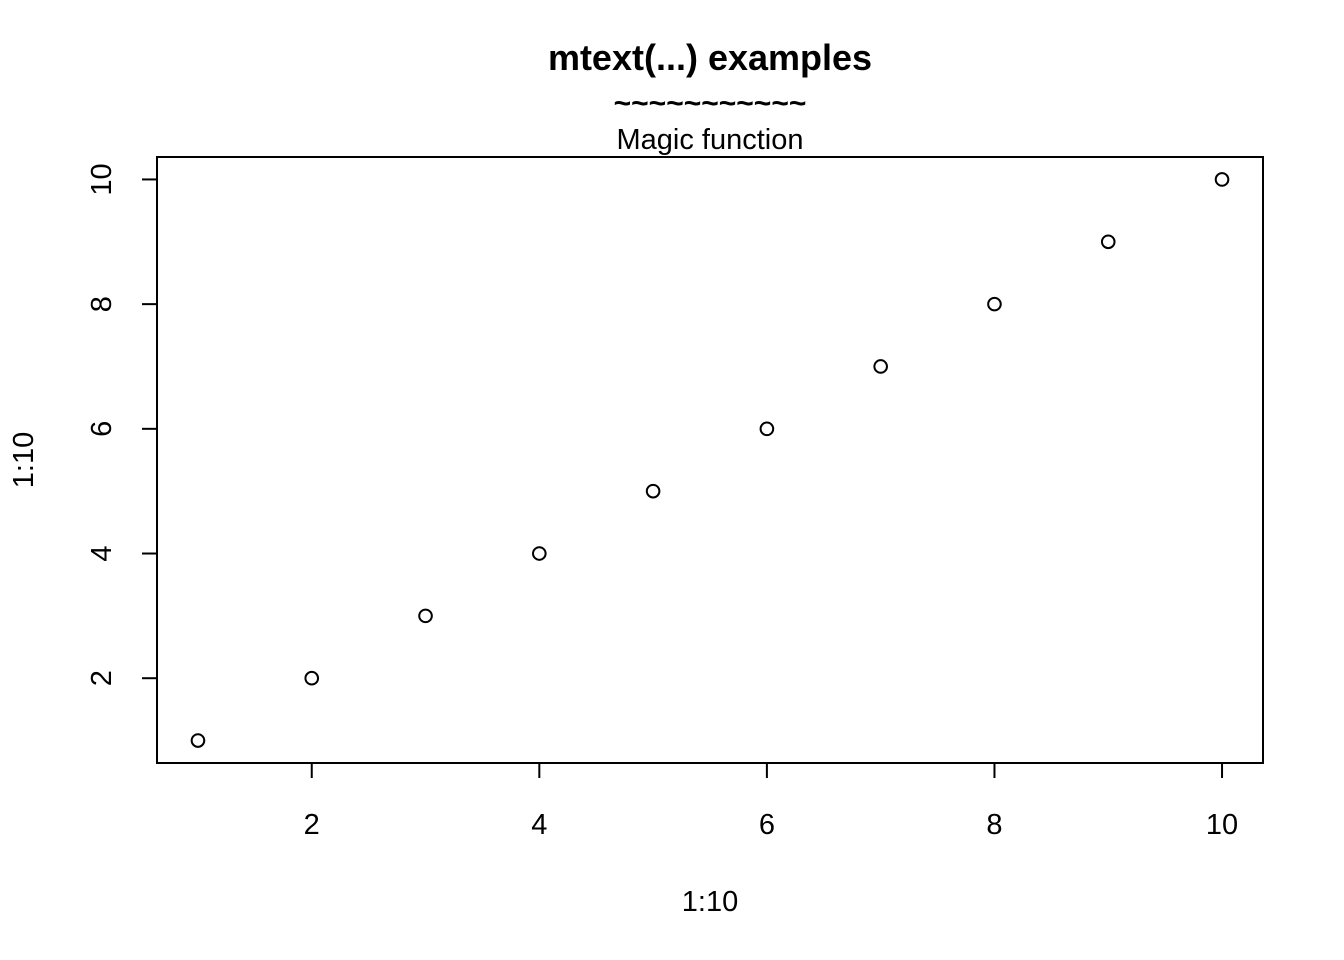  Describe the element at coordinates (771, 801) in the screenshot. I see `x-axis: 2 4 6 8 10` at that location.